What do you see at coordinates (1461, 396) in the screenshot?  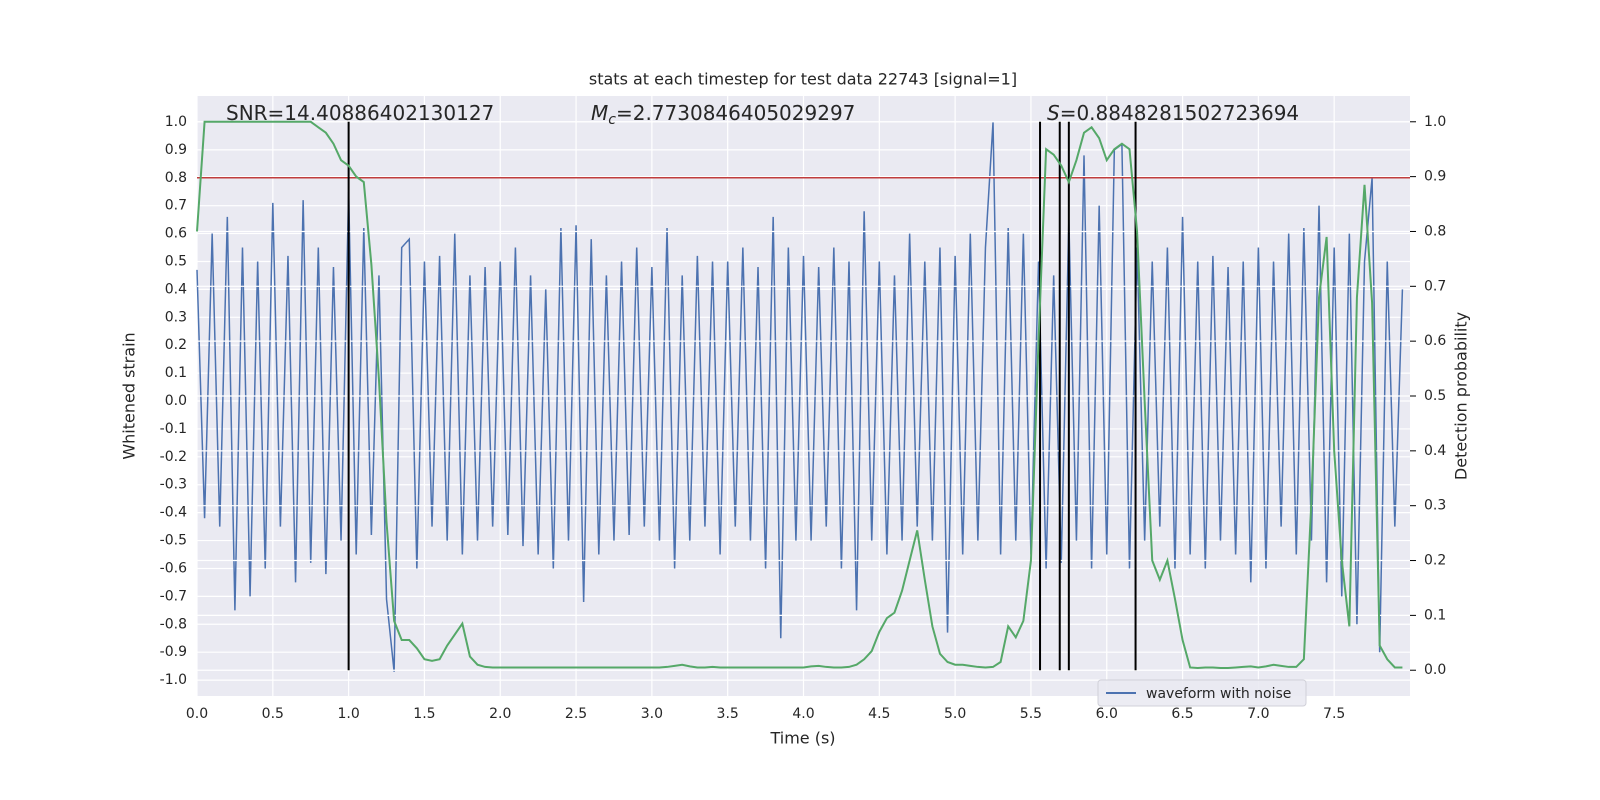 I see `y2-axis-label: Detection probability` at bounding box center [1461, 396].